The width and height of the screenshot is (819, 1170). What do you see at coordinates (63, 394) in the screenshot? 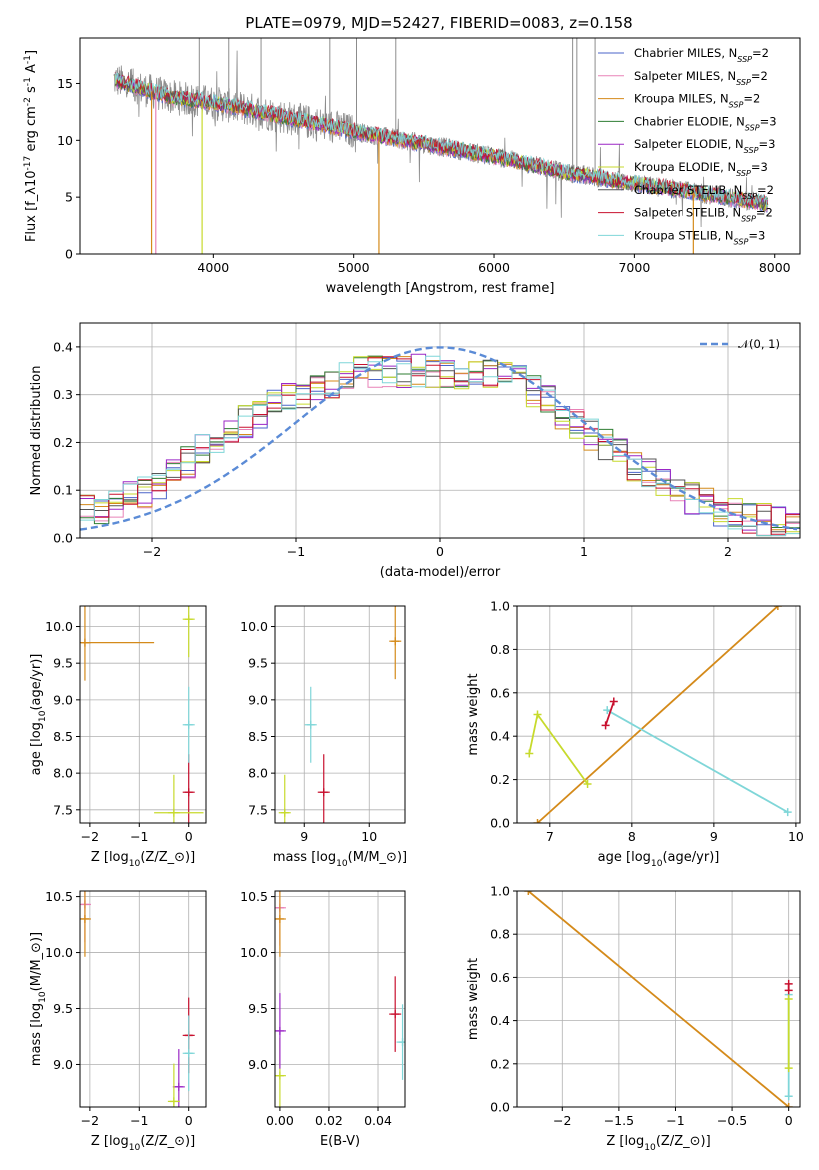
I see `y-tick-label: 0.3` at bounding box center [63, 394].